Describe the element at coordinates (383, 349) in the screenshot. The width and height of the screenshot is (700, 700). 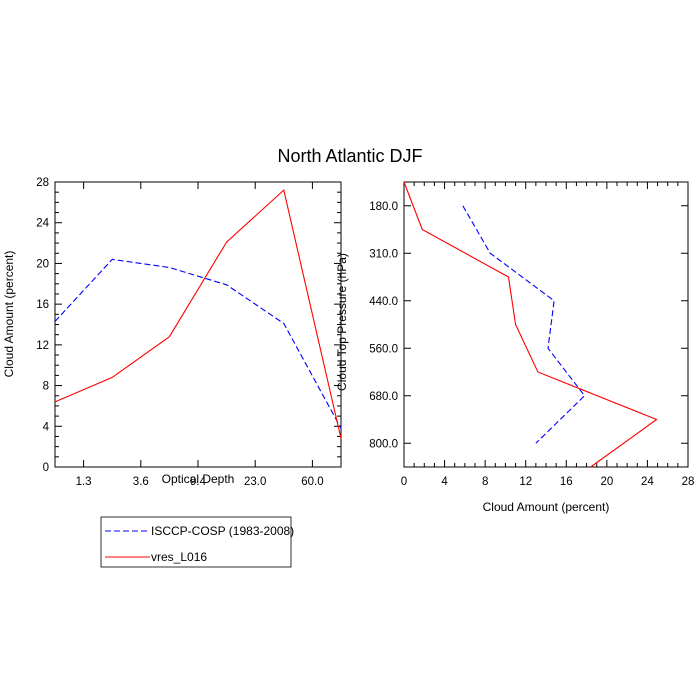
I see `right-ytick-label-3: 560.0` at that location.